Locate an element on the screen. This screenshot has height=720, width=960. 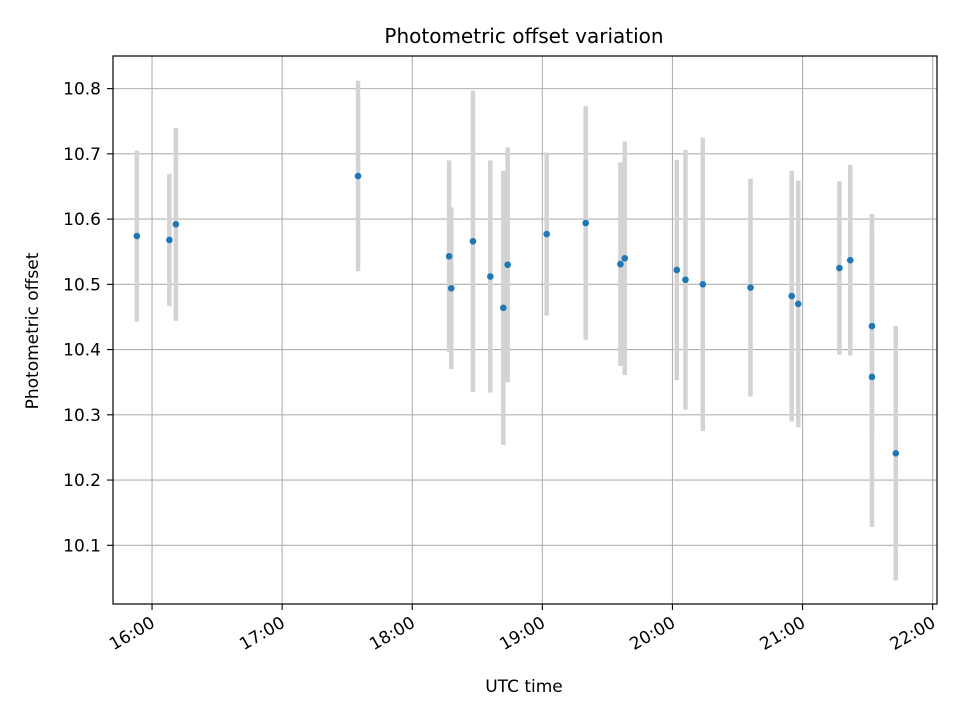
y-tick-label: 10.7 is located at coordinates (82, 155).